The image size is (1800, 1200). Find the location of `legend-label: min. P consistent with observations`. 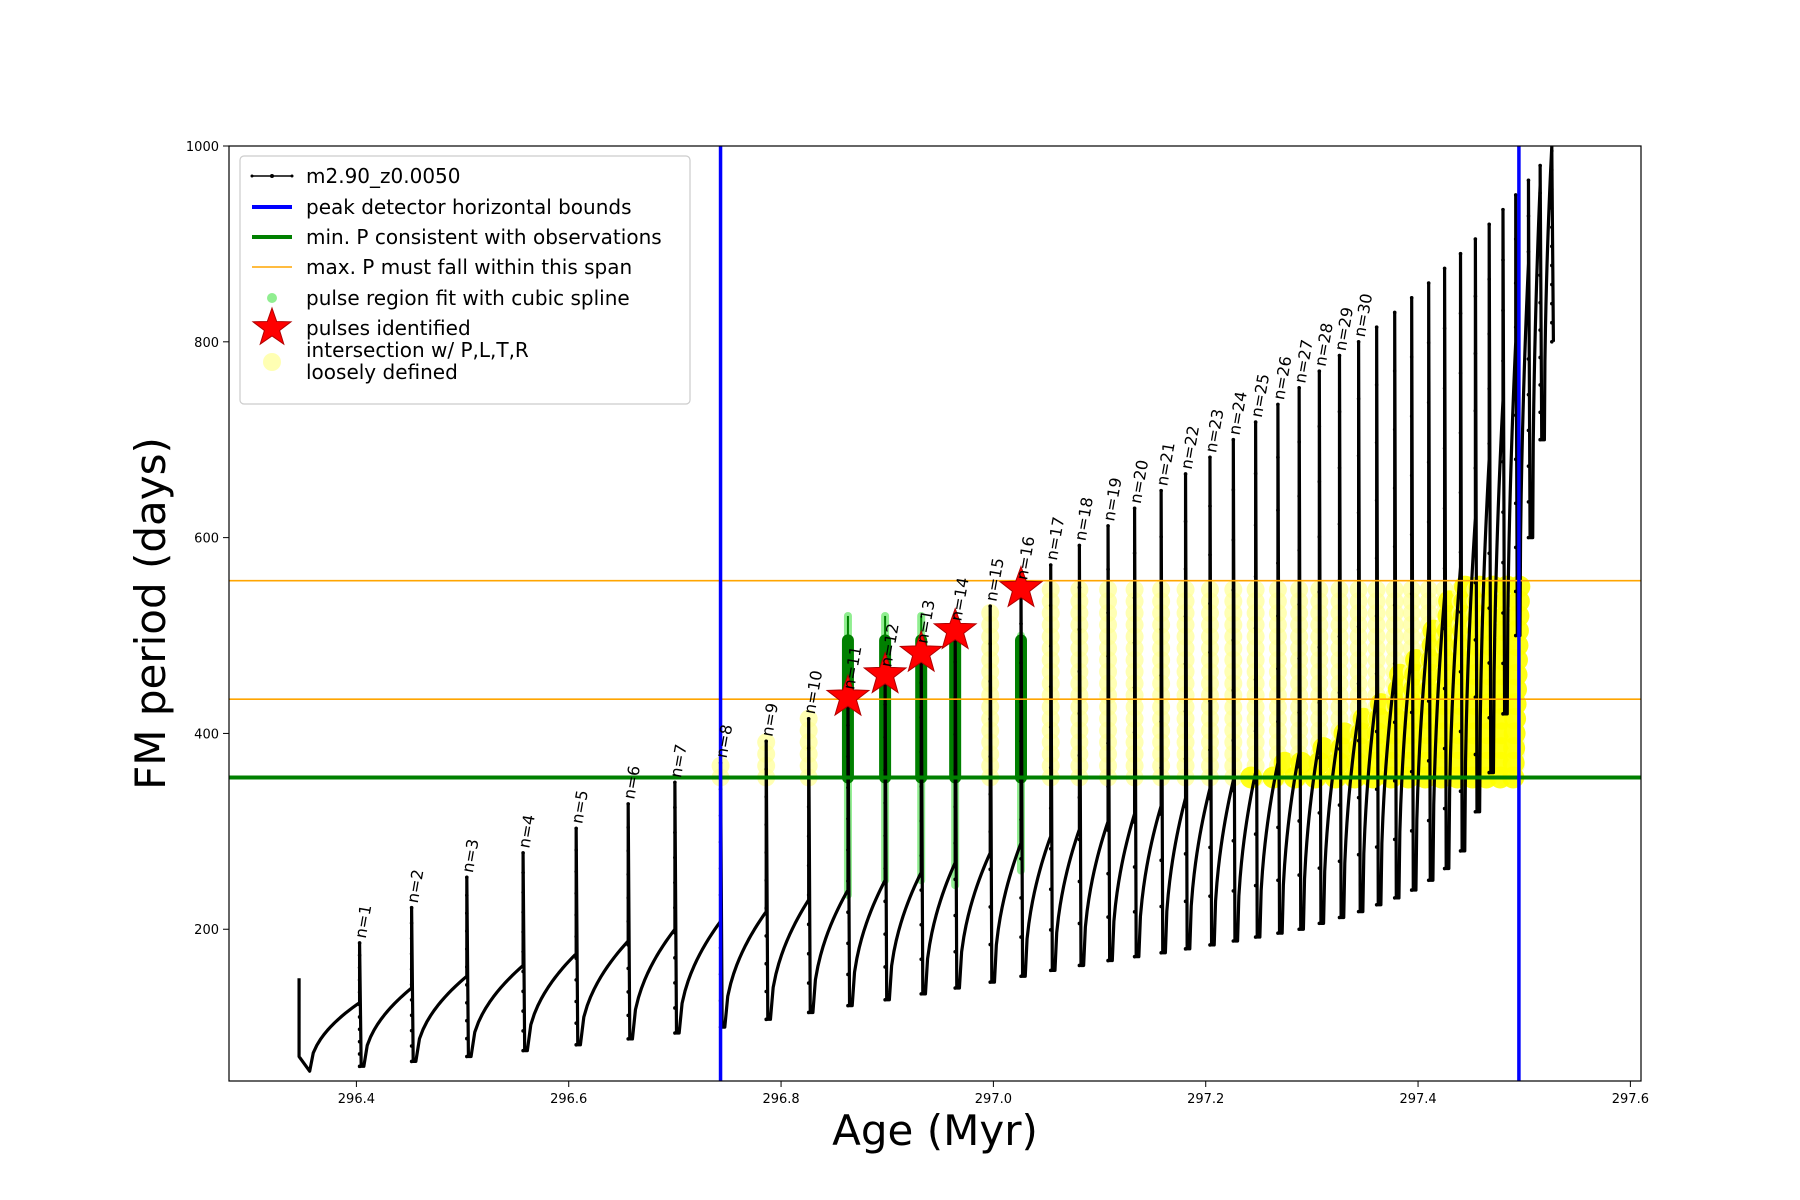

legend-label: min. P consistent with observations is located at coordinates (484, 237).